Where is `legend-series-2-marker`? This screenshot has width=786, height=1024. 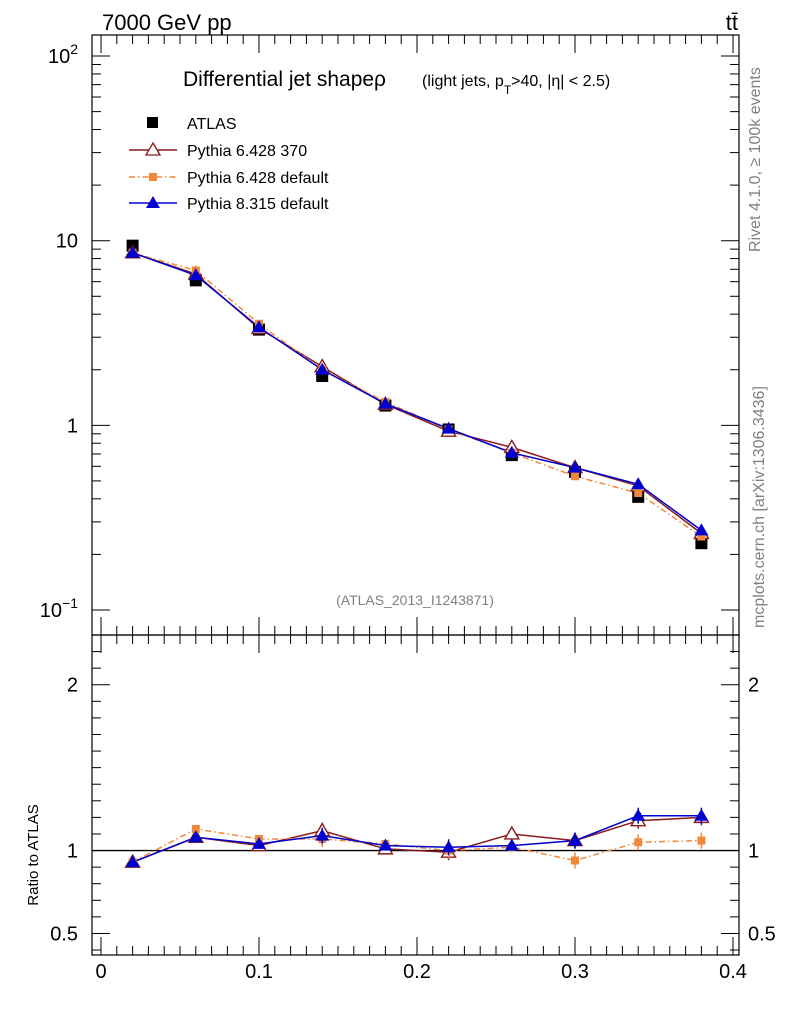
legend-series-2-marker is located at coordinates (153, 177).